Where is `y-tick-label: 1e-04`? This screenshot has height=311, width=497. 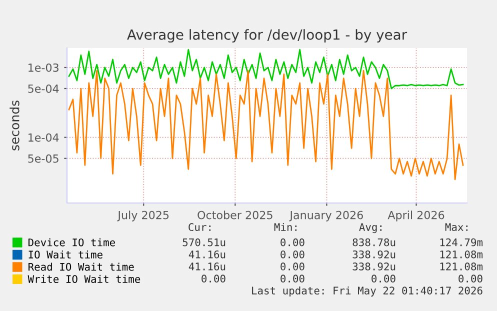
y-tick-label: 1e-04 is located at coordinates (43, 137).